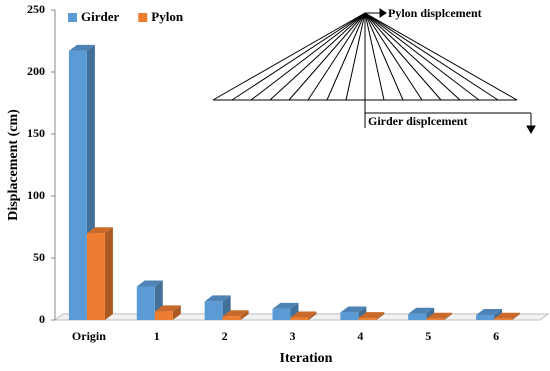  I want to click on x-axis-title: Iteration, so click(306, 358).